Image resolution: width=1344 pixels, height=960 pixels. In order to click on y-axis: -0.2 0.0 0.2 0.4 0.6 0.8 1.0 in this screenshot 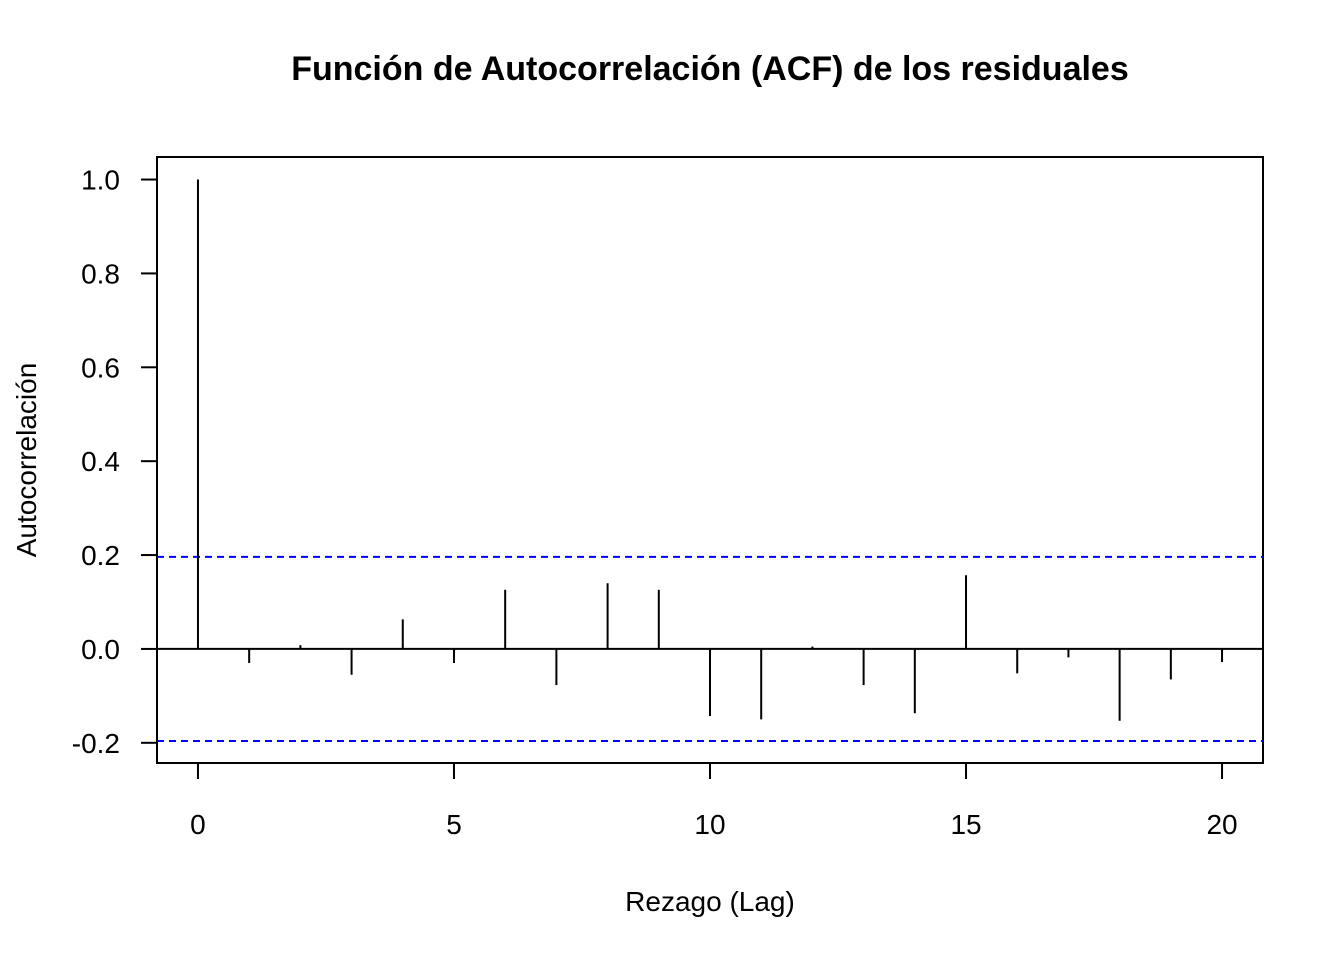, I will do `click(114, 462)`.